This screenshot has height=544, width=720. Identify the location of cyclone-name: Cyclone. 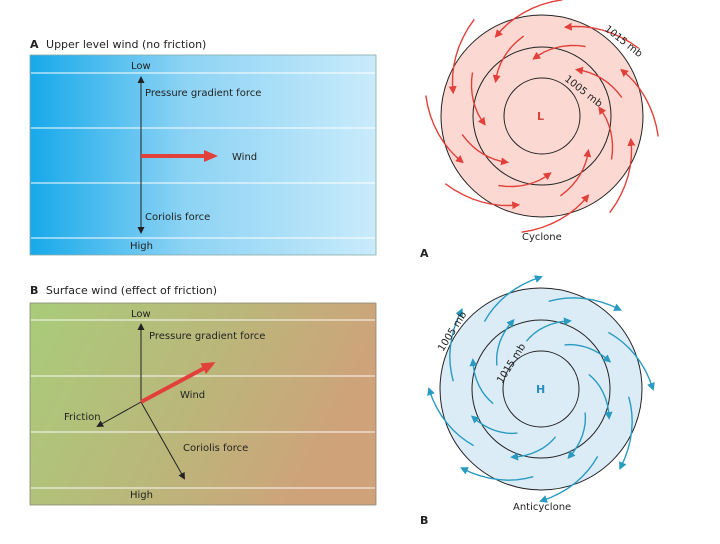
(542, 237).